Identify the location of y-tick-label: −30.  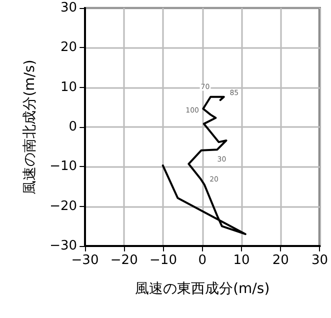
(63, 246).